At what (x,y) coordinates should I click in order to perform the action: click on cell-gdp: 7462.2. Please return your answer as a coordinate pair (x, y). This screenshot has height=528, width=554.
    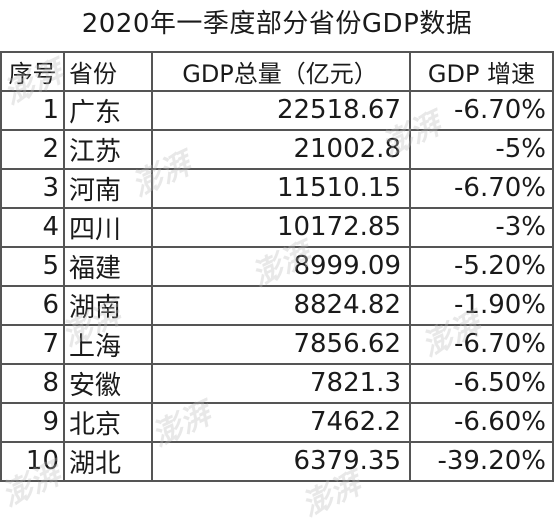
    Looking at the image, I should click on (281, 422).